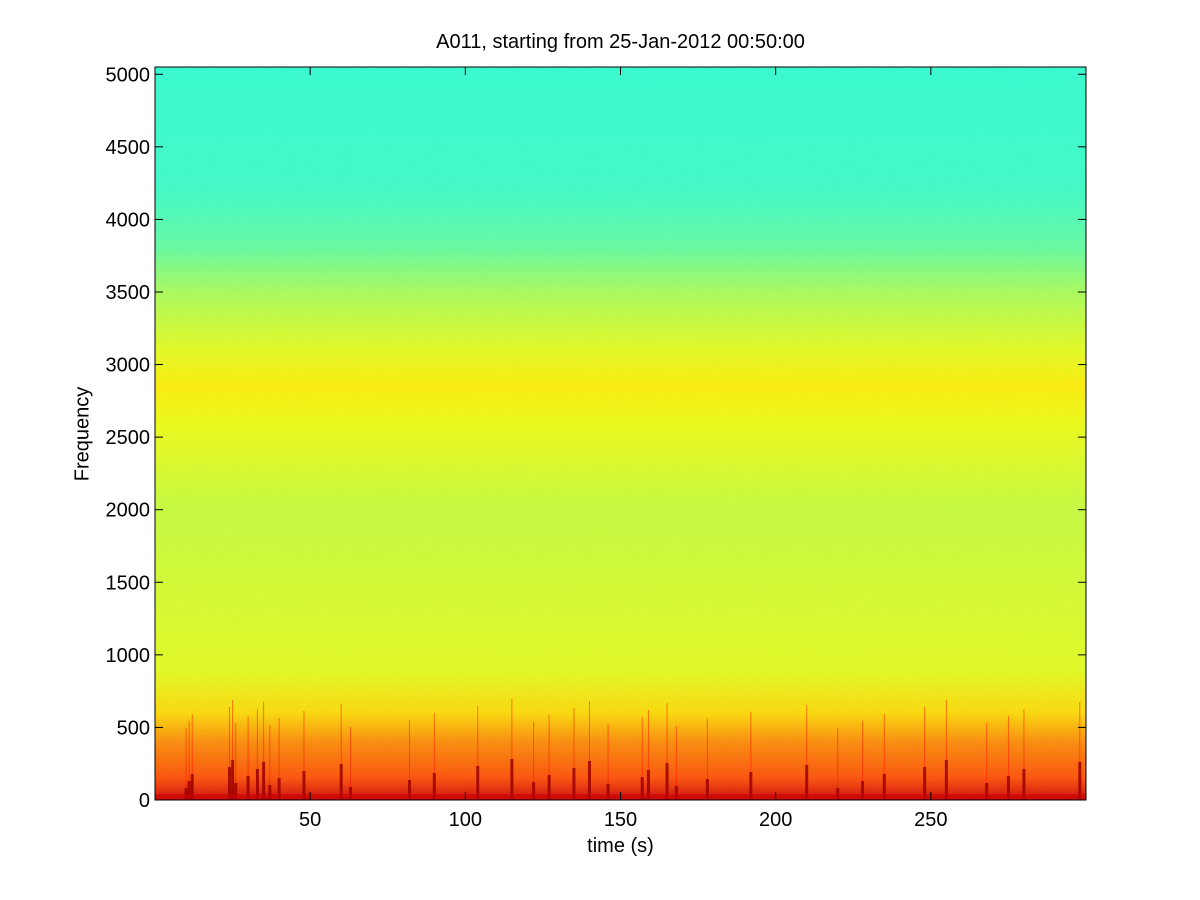 The width and height of the screenshot is (1200, 900). I want to click on y-tick-label: 4000, so click(128, 220).